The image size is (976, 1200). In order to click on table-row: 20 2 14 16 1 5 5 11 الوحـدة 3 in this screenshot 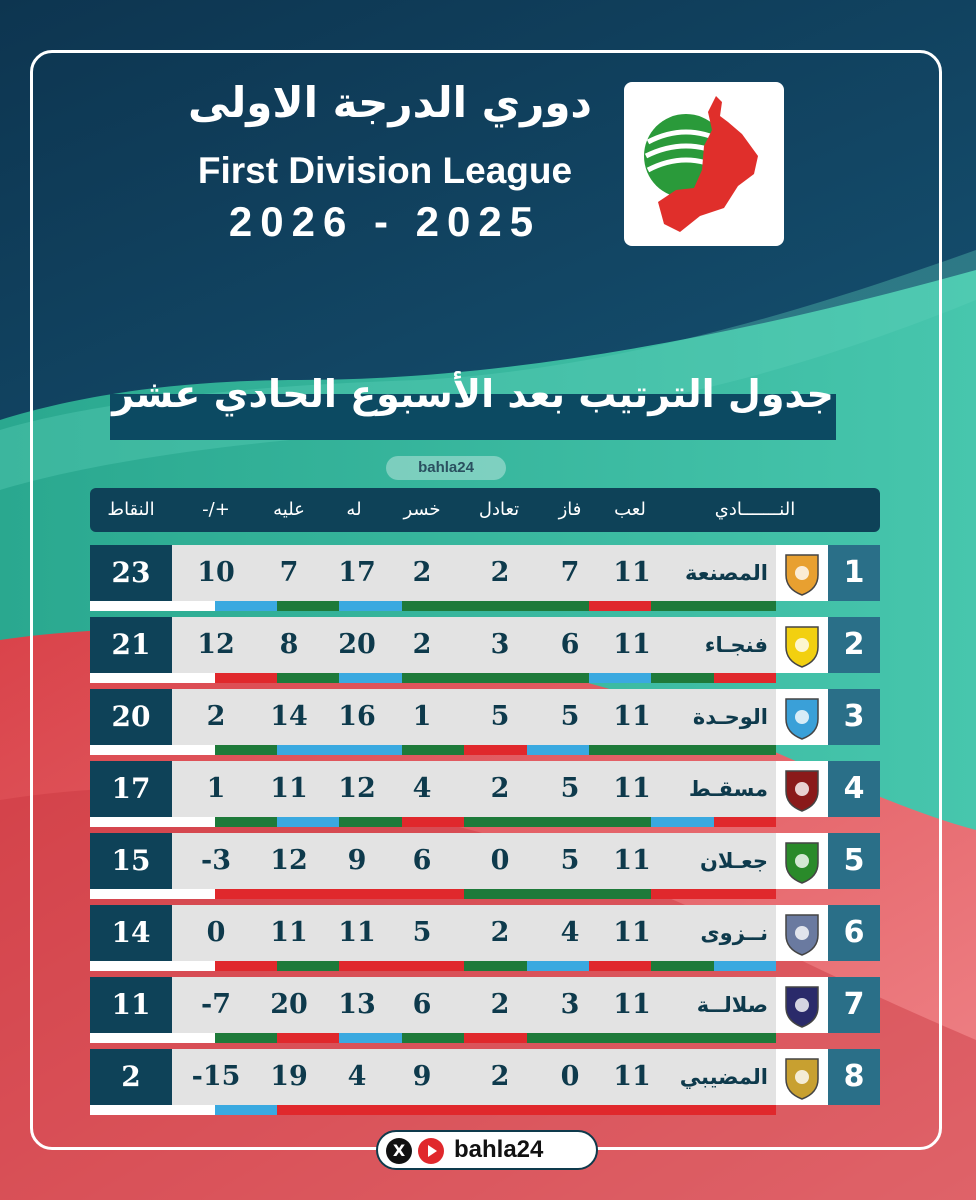, I will do `click(485, 722)`.